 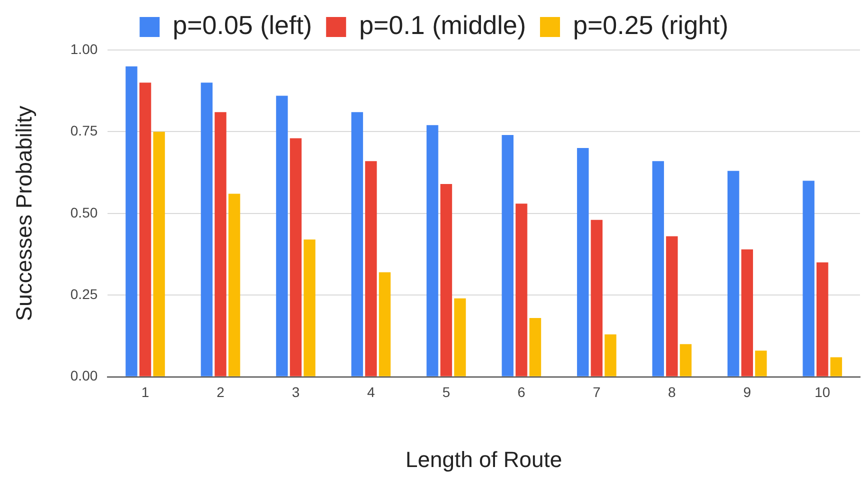 I want to click on x-tick-label: 4, so click(x=371, y=392).